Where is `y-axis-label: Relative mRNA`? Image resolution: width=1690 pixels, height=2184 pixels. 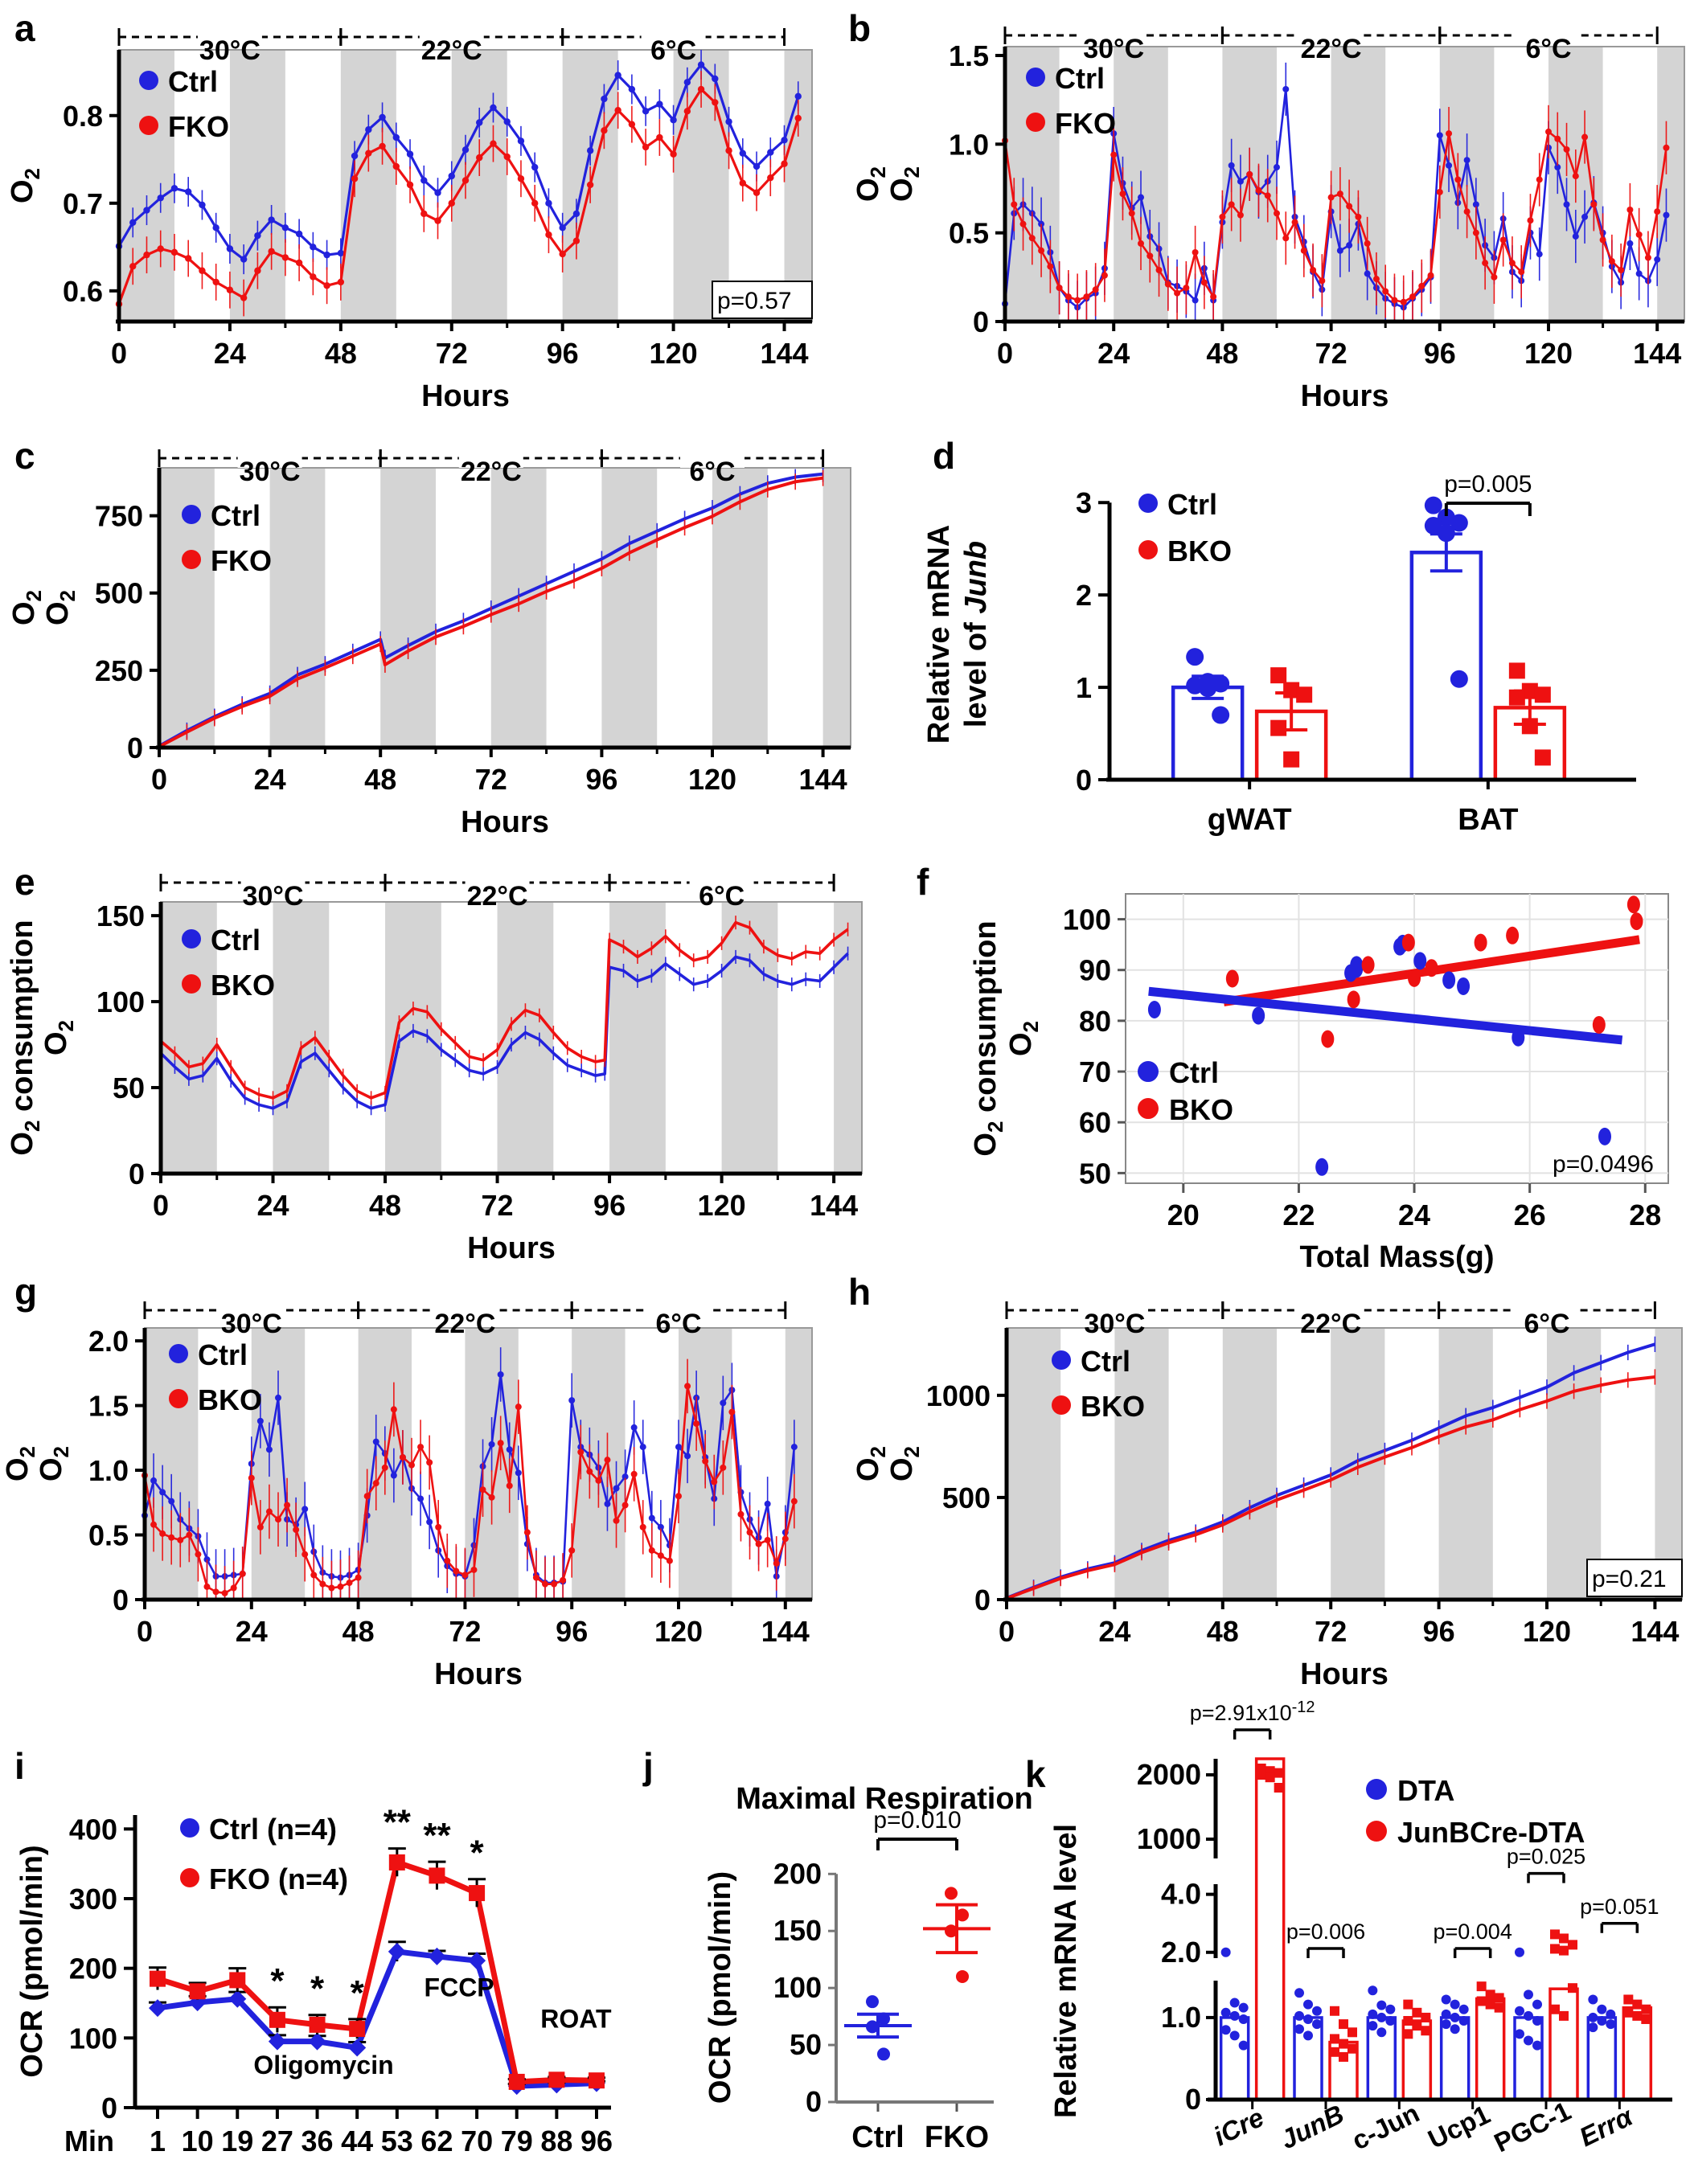 y-axis-label: Relative mRNA is located at coordinates (939, 634).